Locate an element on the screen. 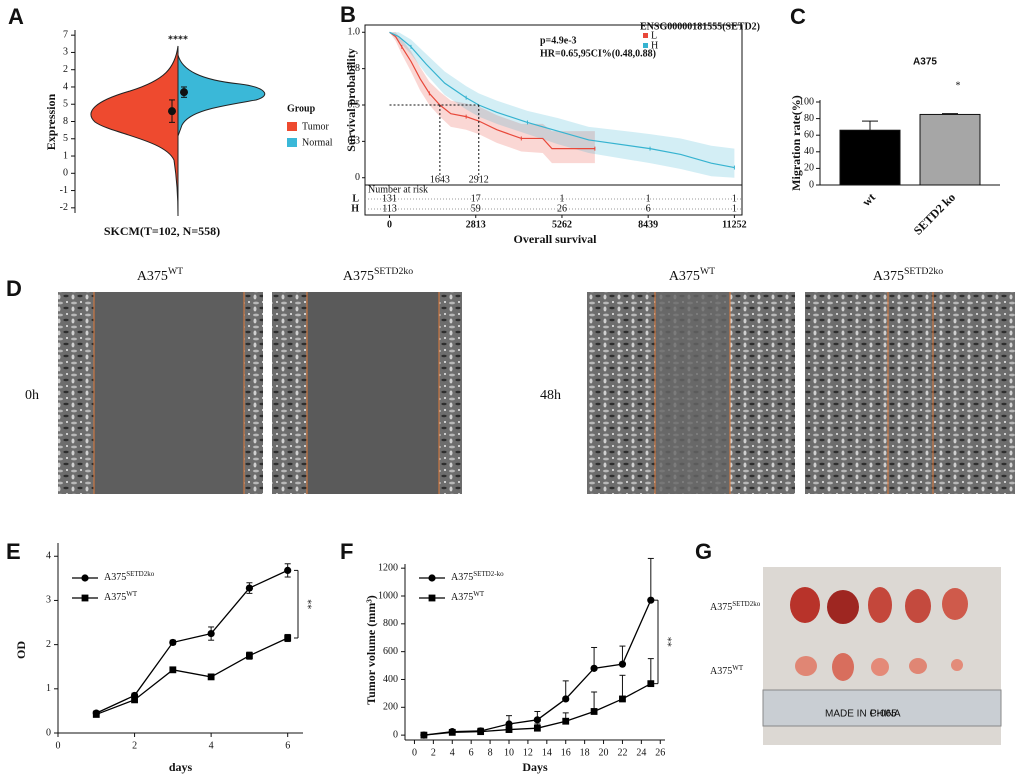  x-tick-label: 2813 is located at coordinates (476, 224).